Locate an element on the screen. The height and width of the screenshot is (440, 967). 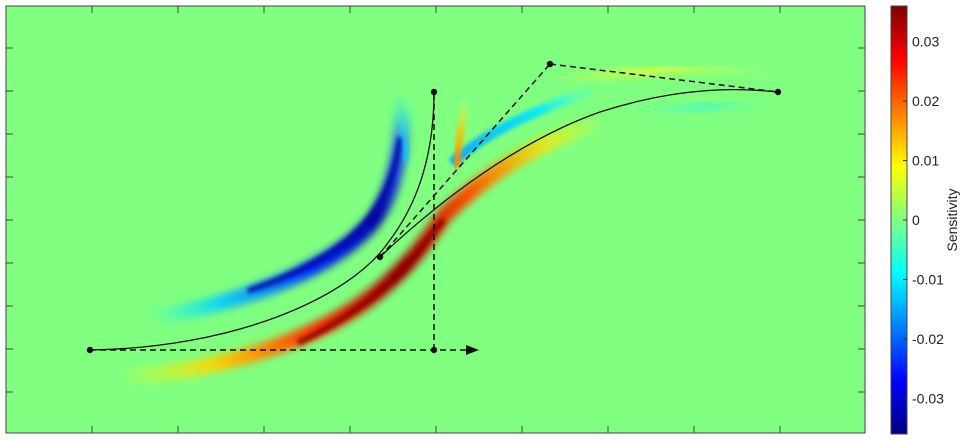
colorbar-ticks: 0.03 0.02 0.01 0 -0.01 -0.02 -0.03 is located at coordinates (923, 220).